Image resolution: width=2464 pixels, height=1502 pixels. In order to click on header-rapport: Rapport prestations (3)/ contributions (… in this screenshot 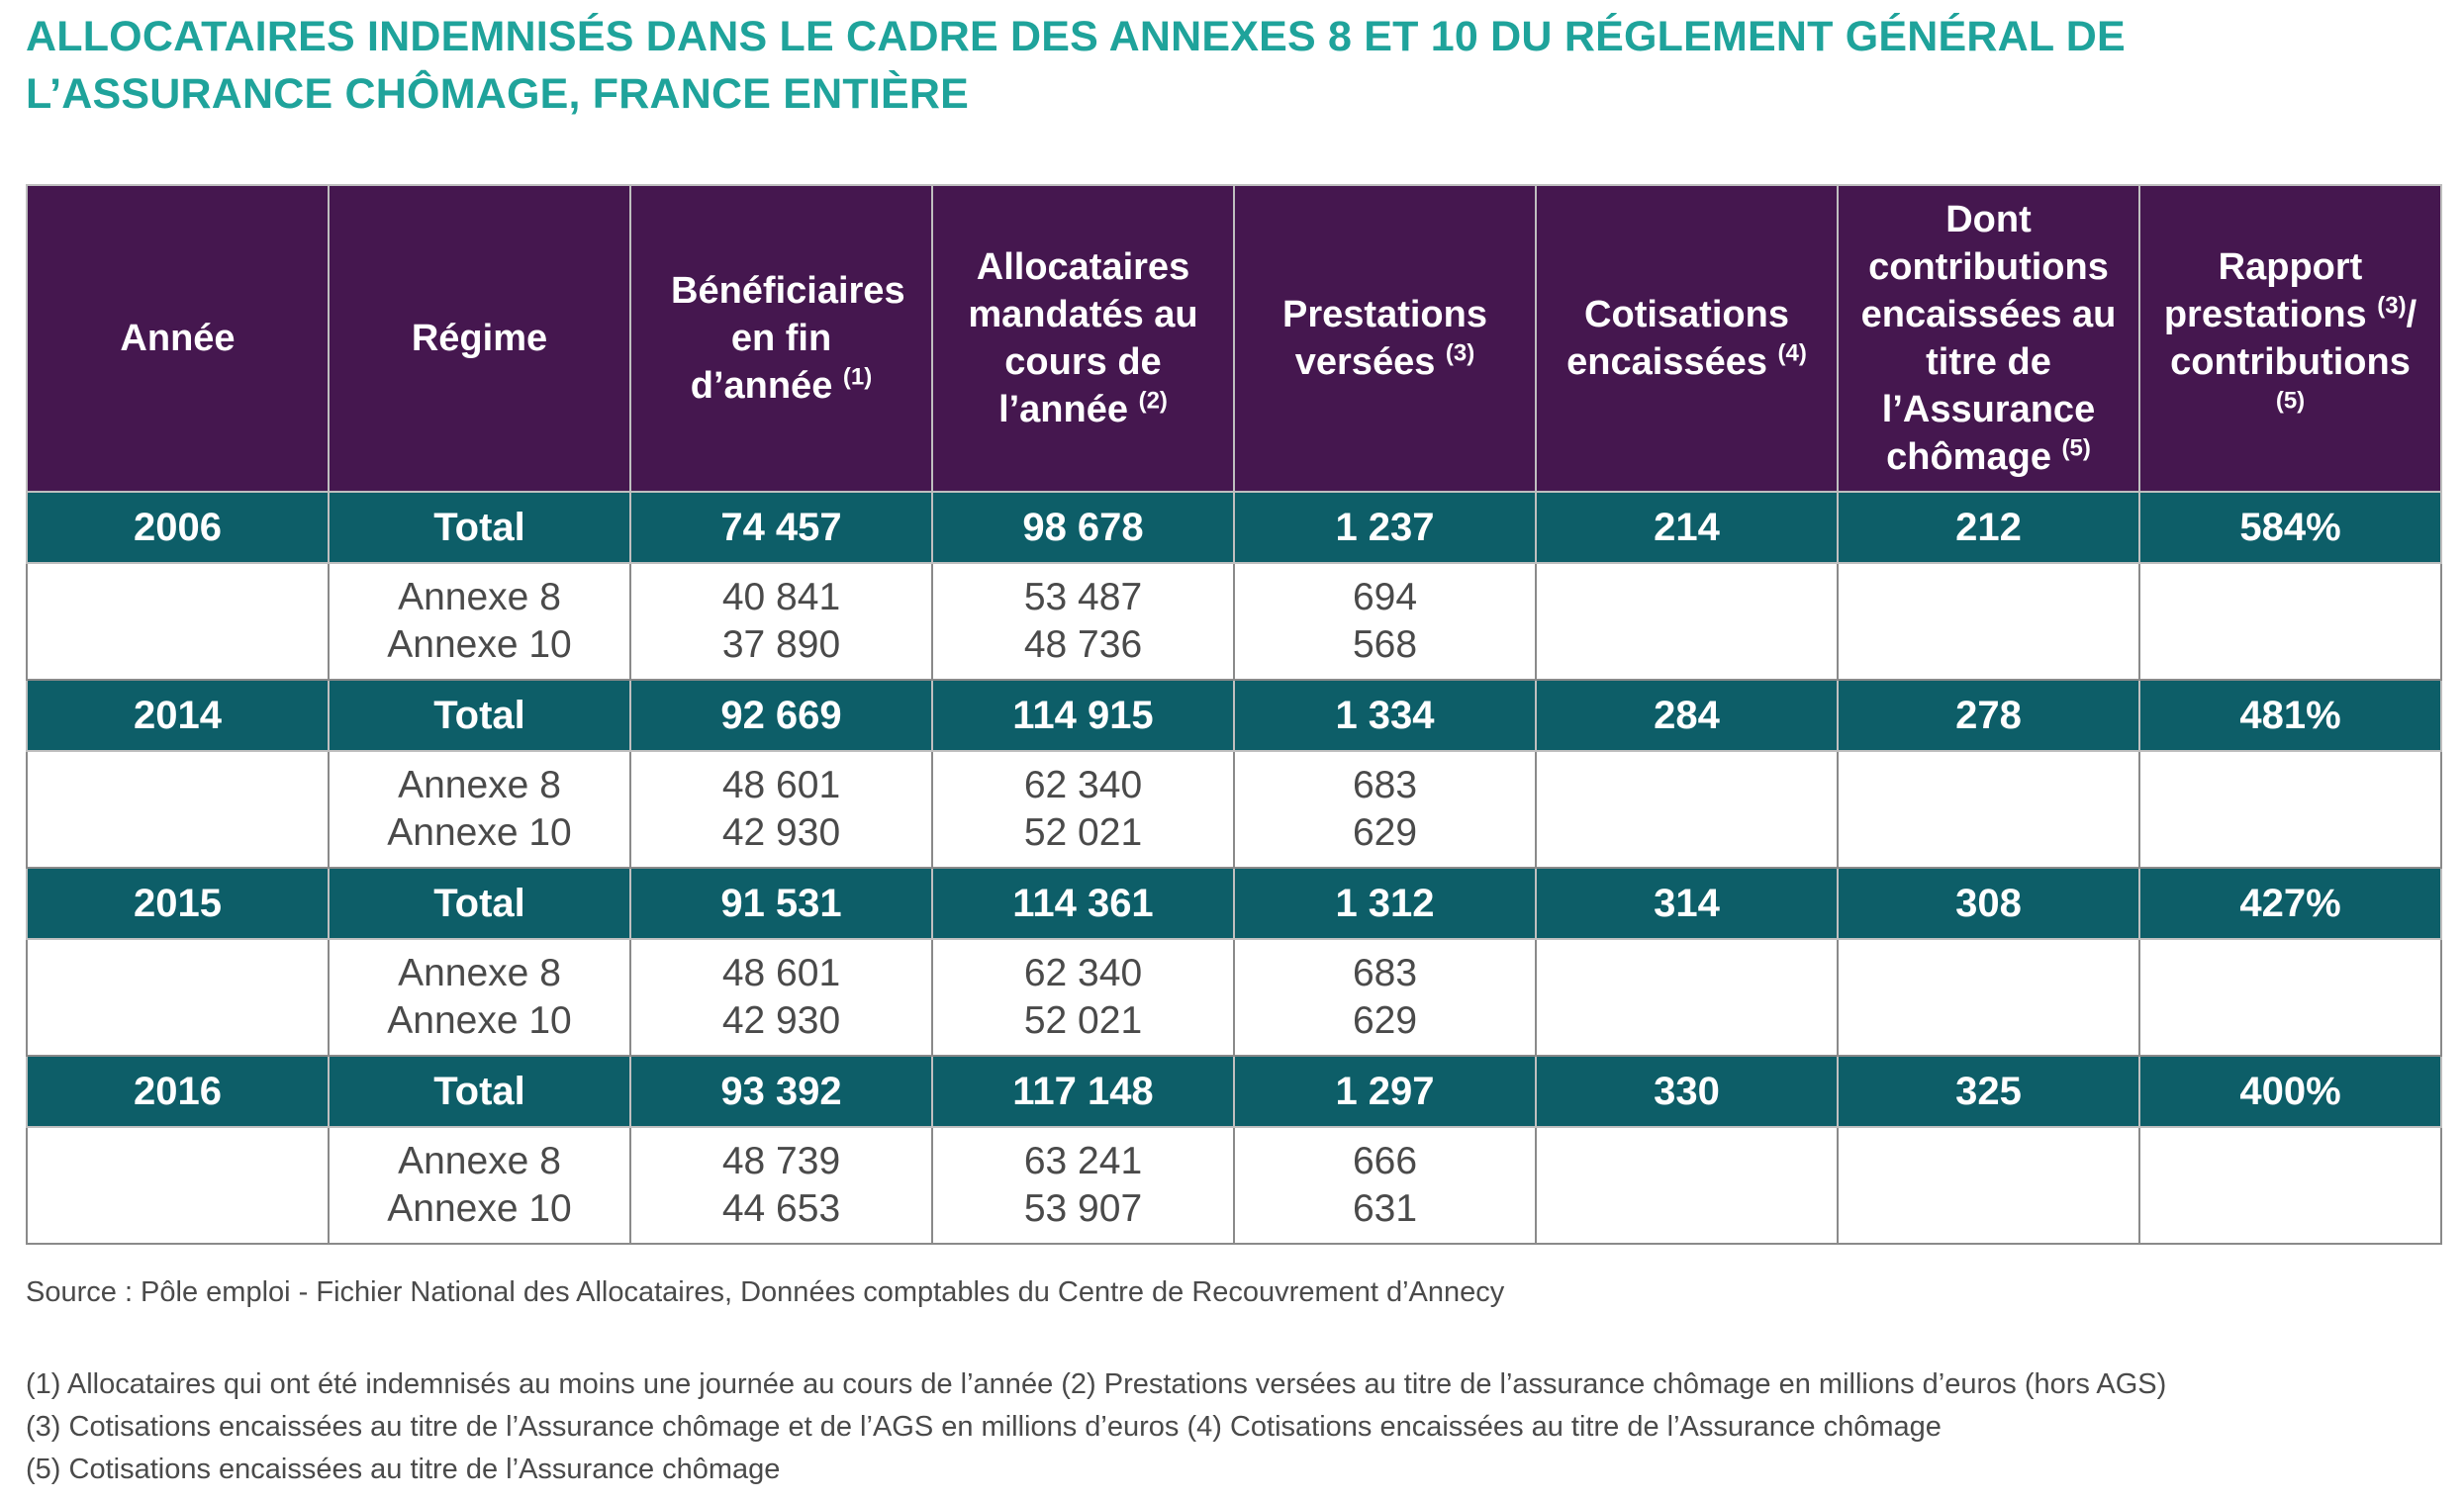, I will do `click(2290, 339)`.